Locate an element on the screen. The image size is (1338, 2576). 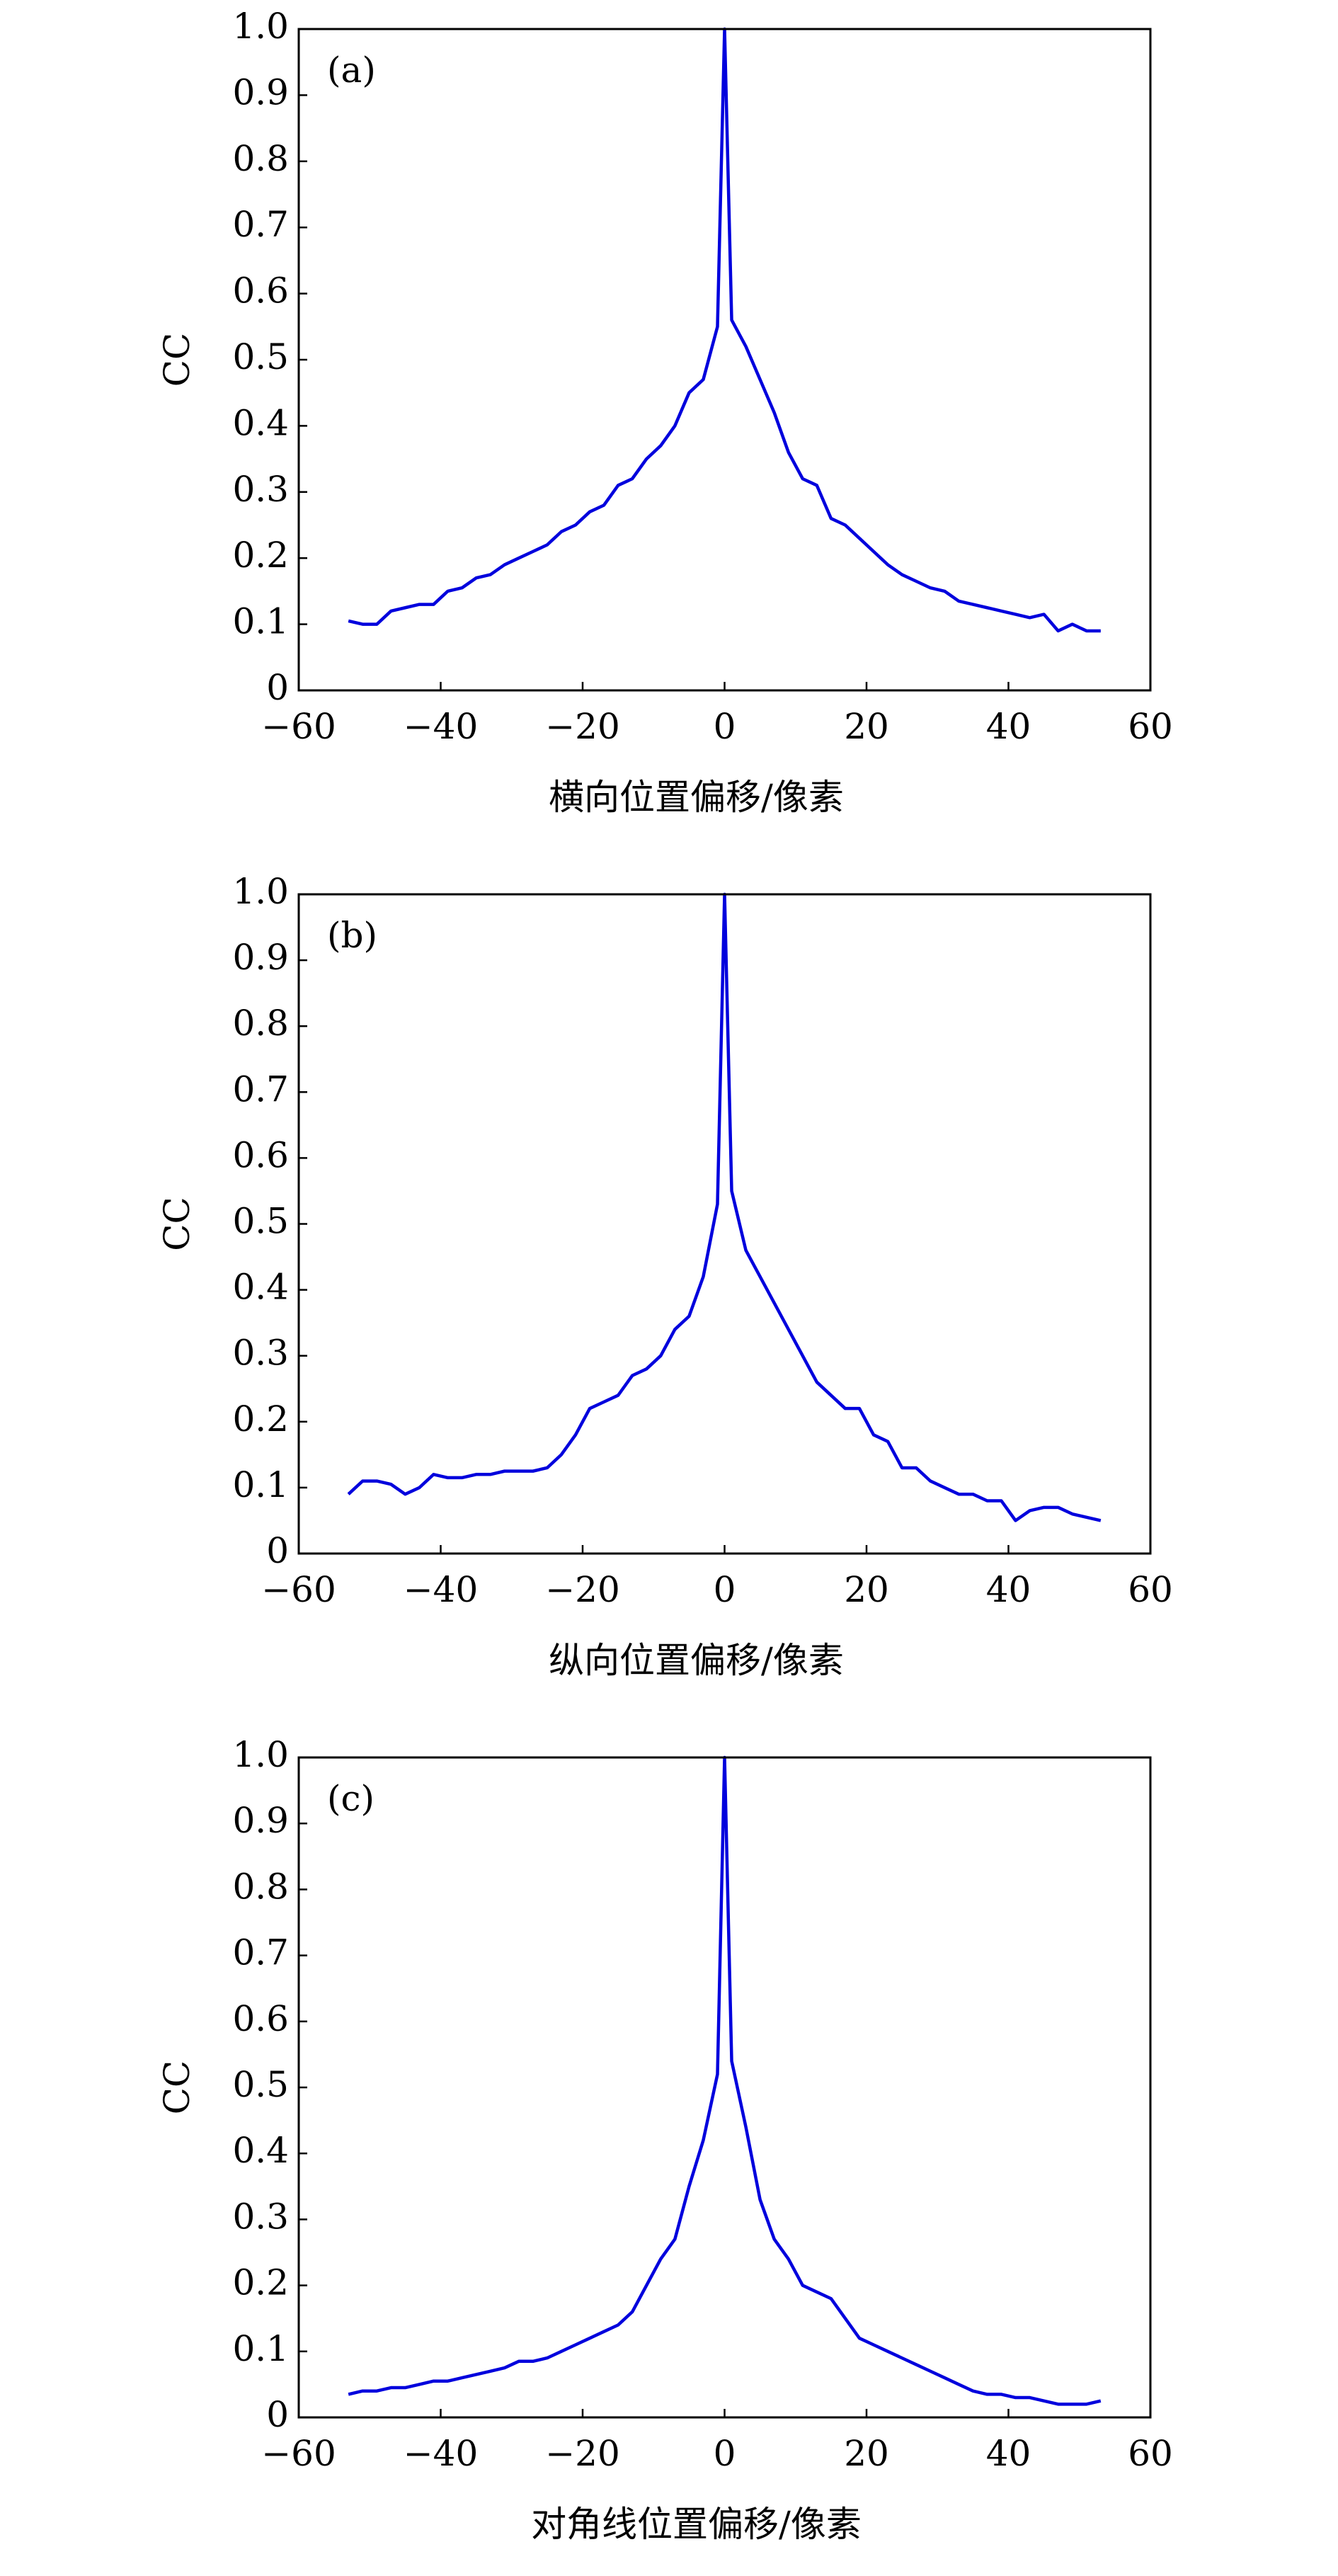
x-axis-label: 横向位置偏移/像素 is located at coordinates (697, 797).